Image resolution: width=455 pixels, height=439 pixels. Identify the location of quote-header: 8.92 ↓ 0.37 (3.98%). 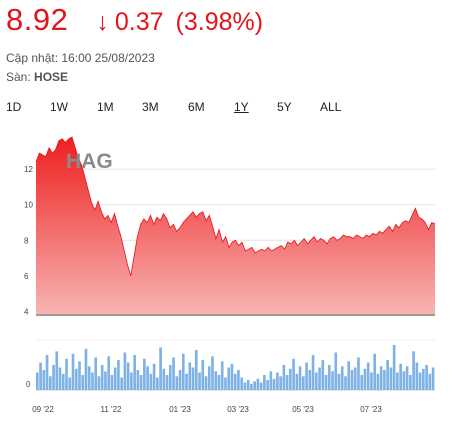
(134, 24).